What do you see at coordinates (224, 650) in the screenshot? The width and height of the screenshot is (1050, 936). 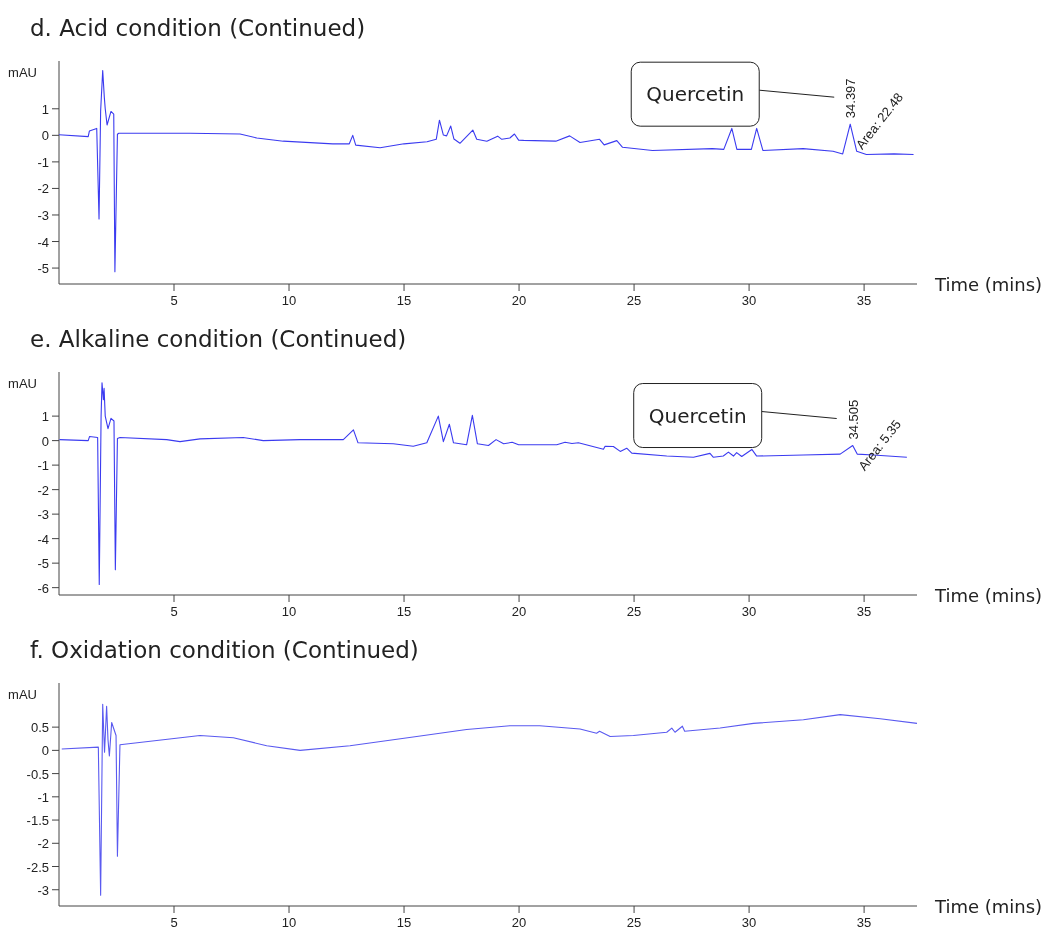 I see `chart-title: f. Oxidation condition (Continued)` at bounding box center [224, 650].